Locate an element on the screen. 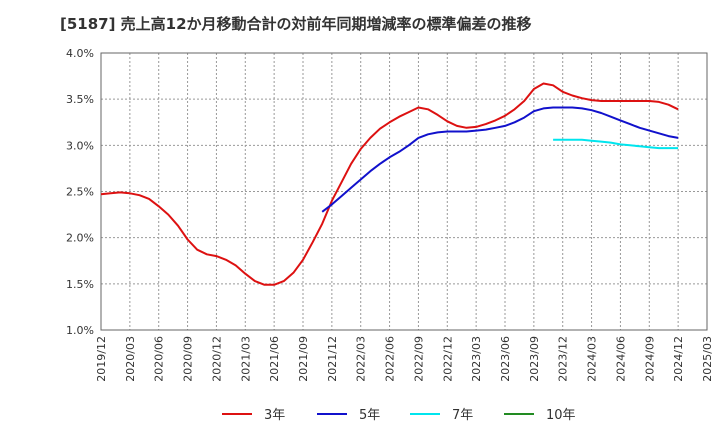 This screenshot has height=440, width=720. legend-label-7年: 7年 is located at coordinates (462, 415).